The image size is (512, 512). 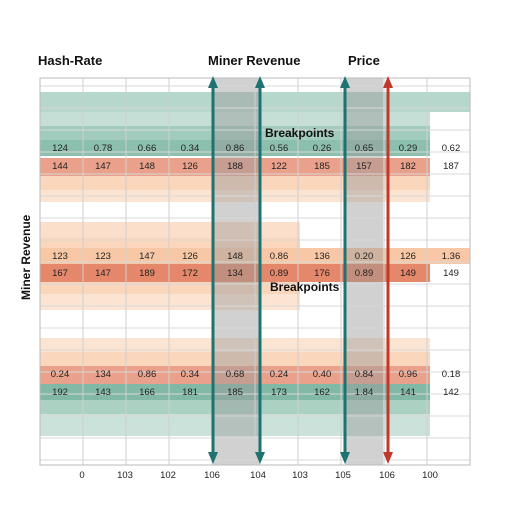 What do you see at coordinates (279, 166) in the screenshot?
I see `cell-r2-c6: 122` at bounding box center [279, 166].